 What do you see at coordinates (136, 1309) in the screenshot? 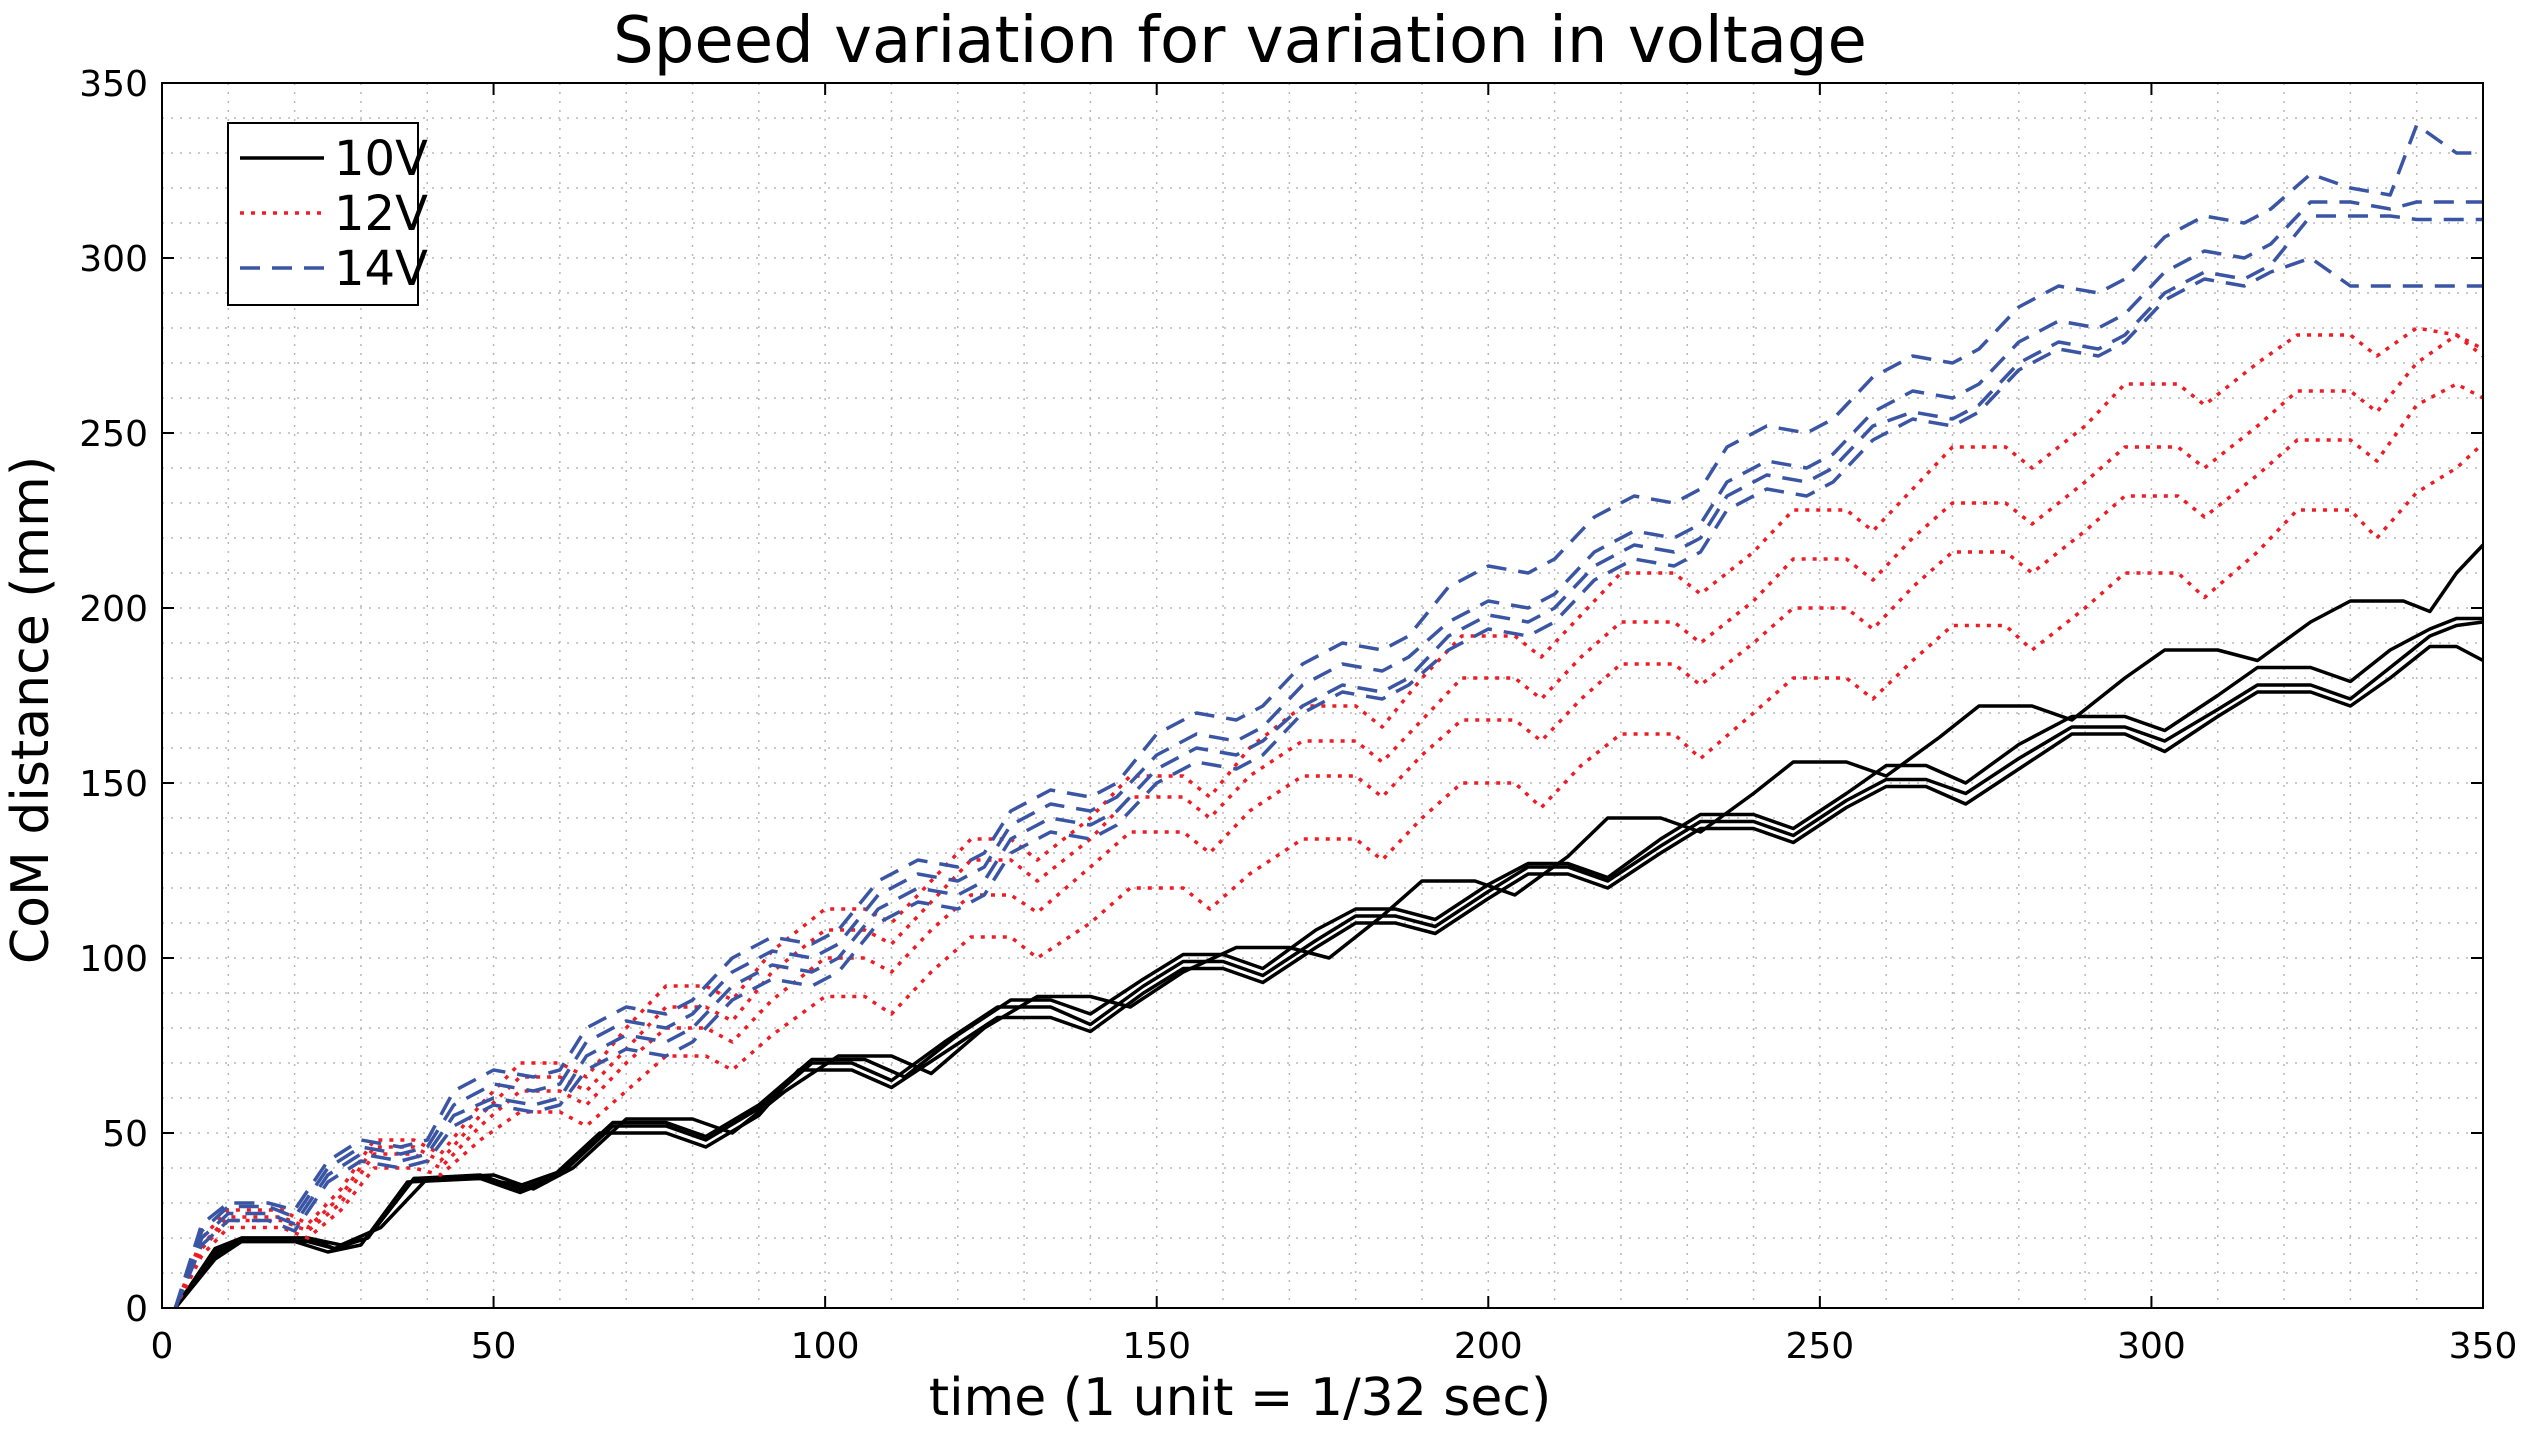
I see `y-tick-label: 0` at bounding box center [136, 1309].